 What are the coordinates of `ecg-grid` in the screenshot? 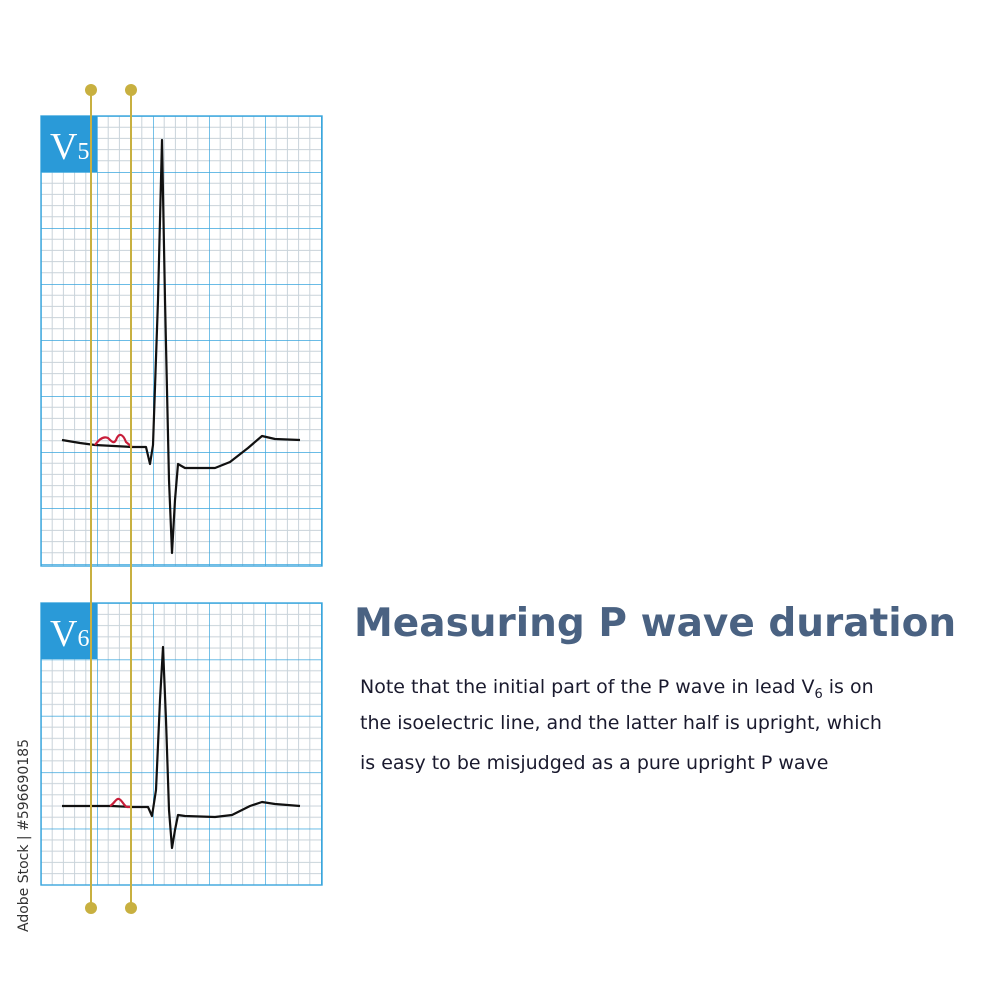 It's located at (181, 341).